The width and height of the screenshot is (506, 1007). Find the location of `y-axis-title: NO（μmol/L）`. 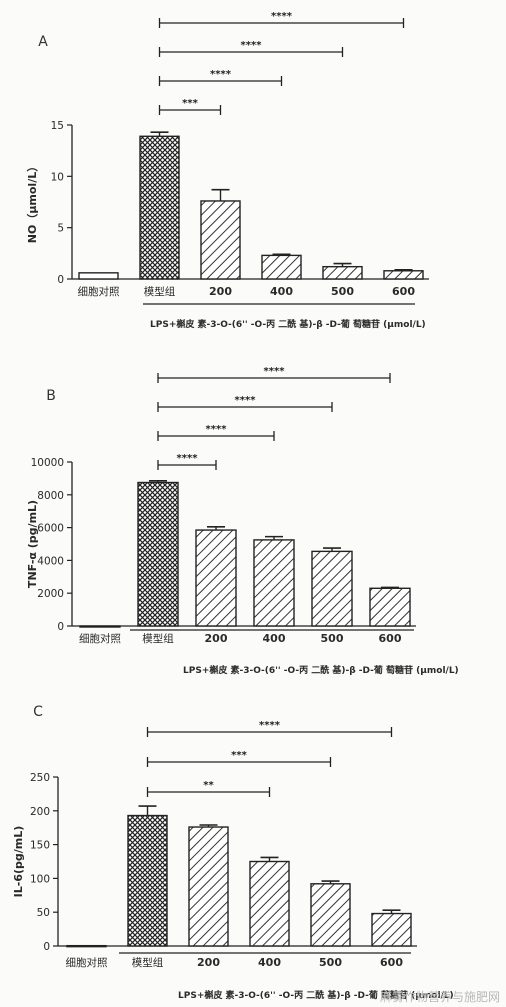

y-axis-title: NO（μmol/L） is located at coordinates (32, 202).